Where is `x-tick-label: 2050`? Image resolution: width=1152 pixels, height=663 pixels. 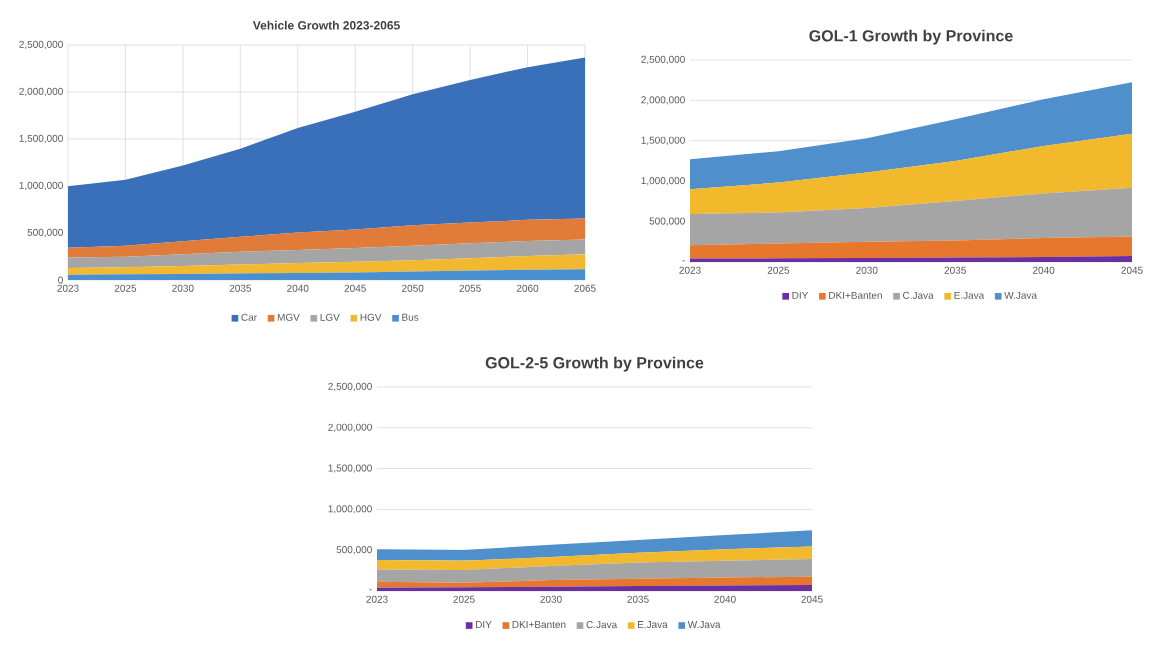
x-tick-label: 2050 is located at coordinates (413, 288).